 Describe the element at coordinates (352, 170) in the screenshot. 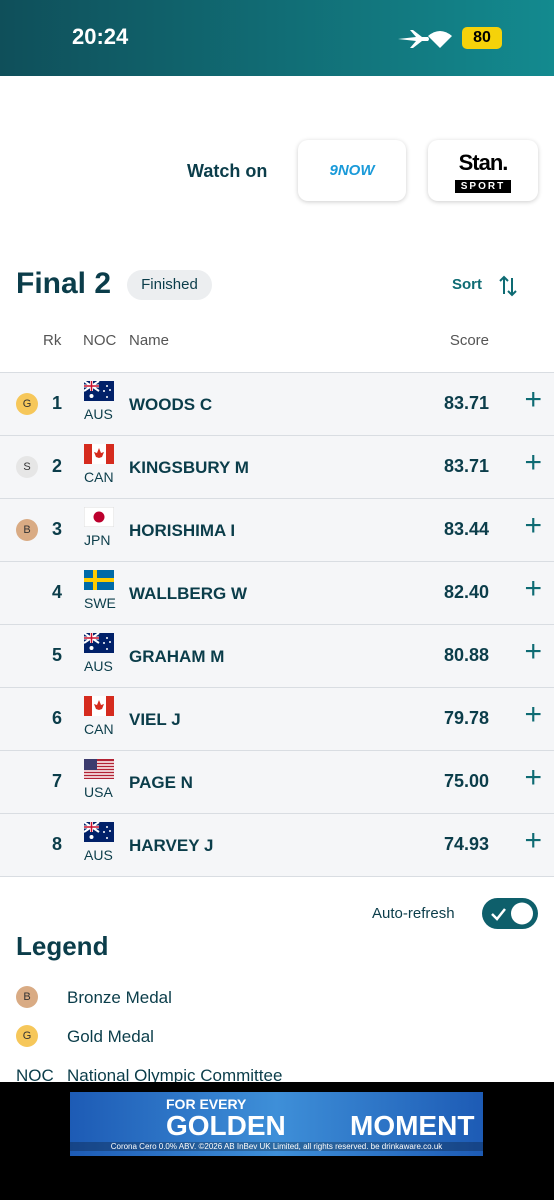

I see `9now-button: 9NOW` at that location.